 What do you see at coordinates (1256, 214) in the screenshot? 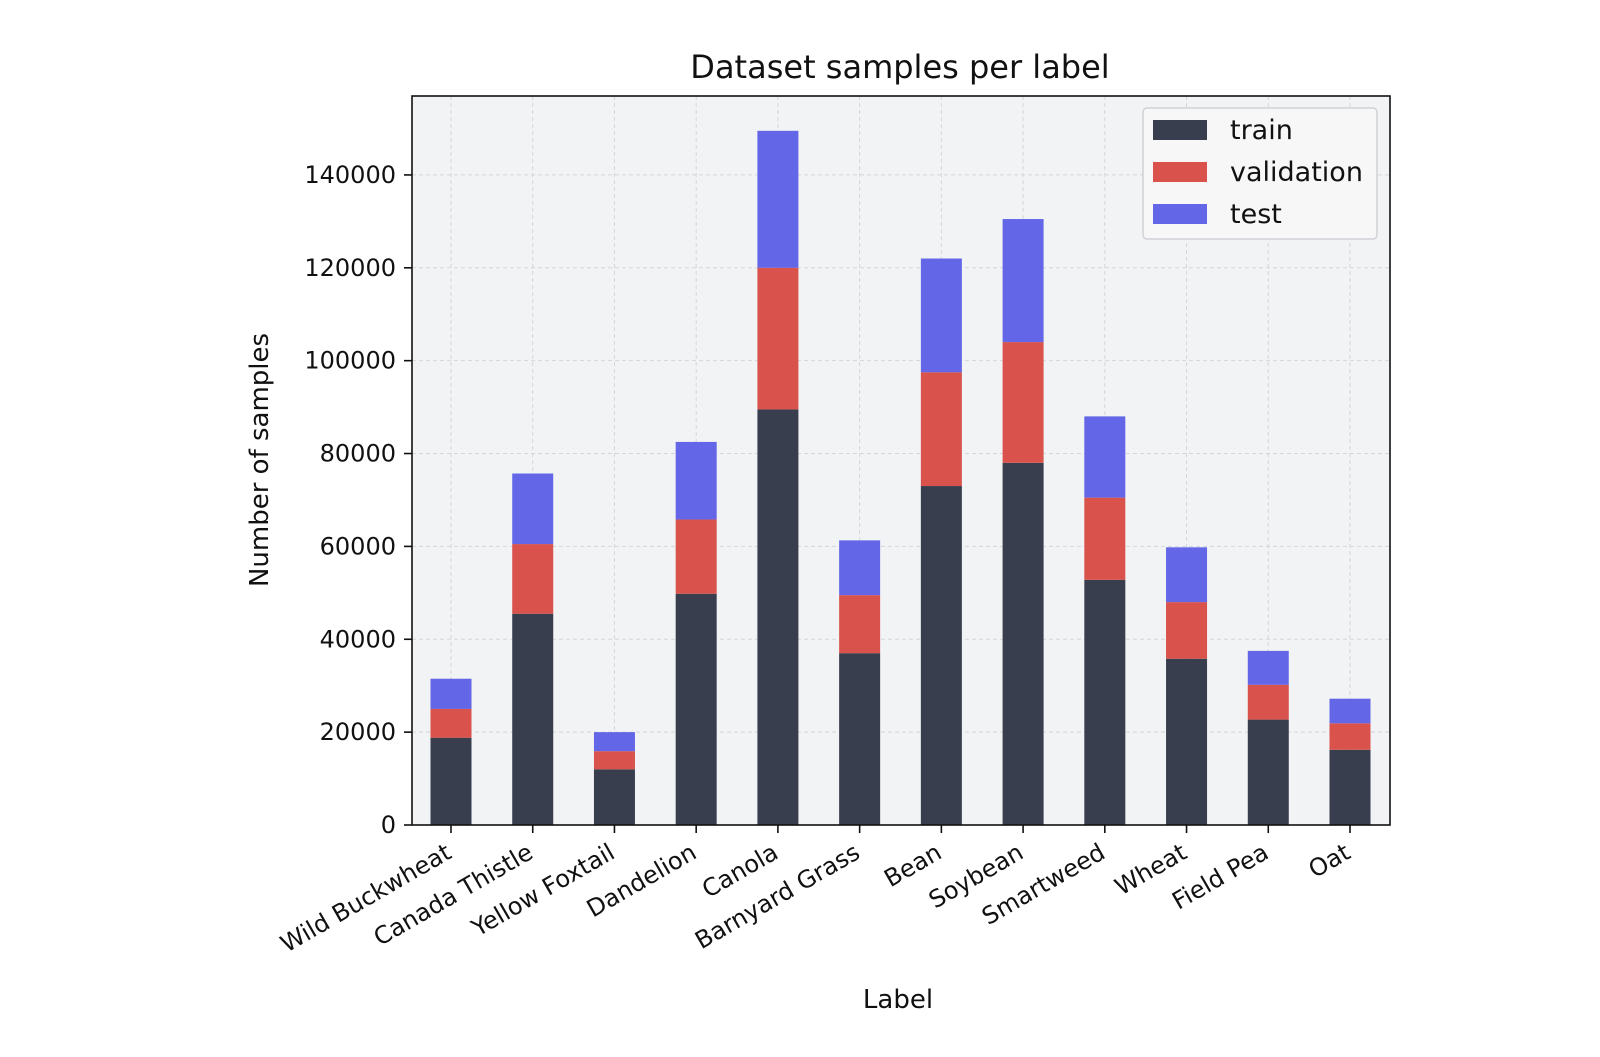
I see `legend-label-test: test` at bounding box center [1256, 214].